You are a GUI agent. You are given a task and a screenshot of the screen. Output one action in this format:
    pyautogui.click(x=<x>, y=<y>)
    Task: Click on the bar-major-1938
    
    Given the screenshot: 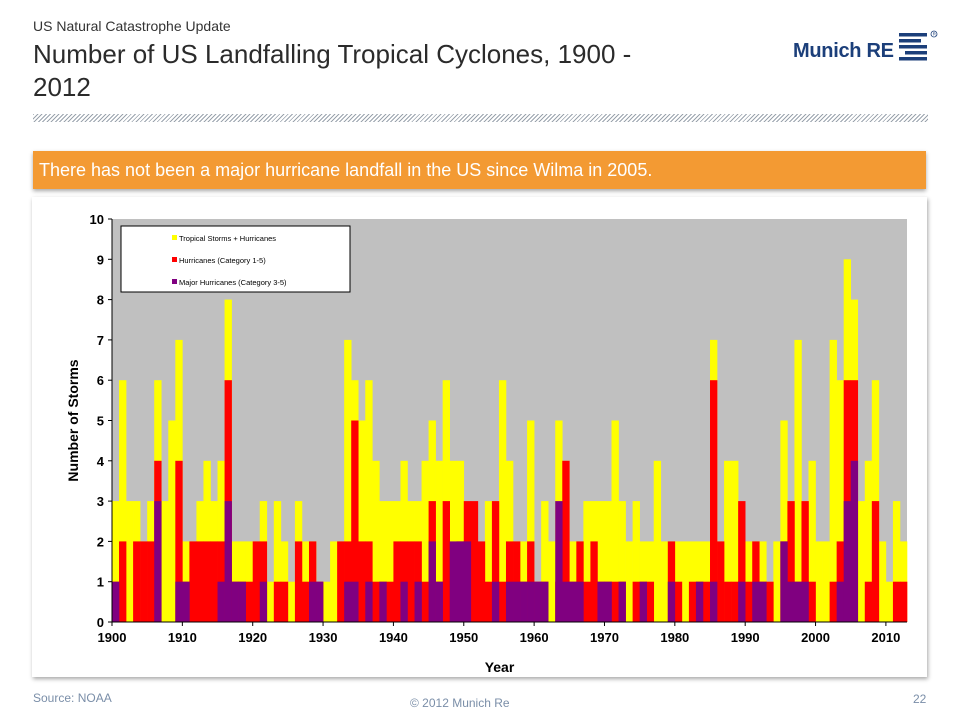 What is the action you would take?
    pyautogui.click(x=383, y=601)
    